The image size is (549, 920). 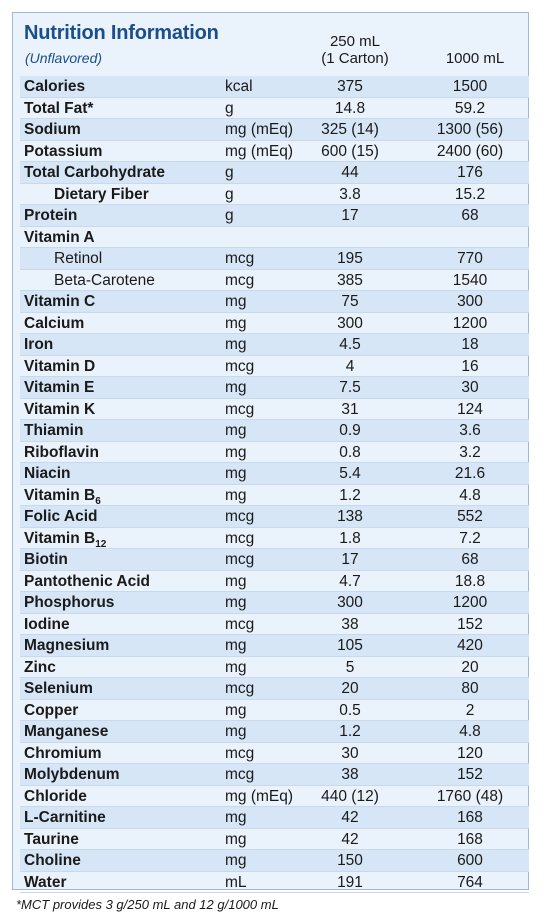 What do you see at coordinates (52, 129) in the screenshot?
I see `nutrient-name: Sodium` at bounding box center [52, 129].